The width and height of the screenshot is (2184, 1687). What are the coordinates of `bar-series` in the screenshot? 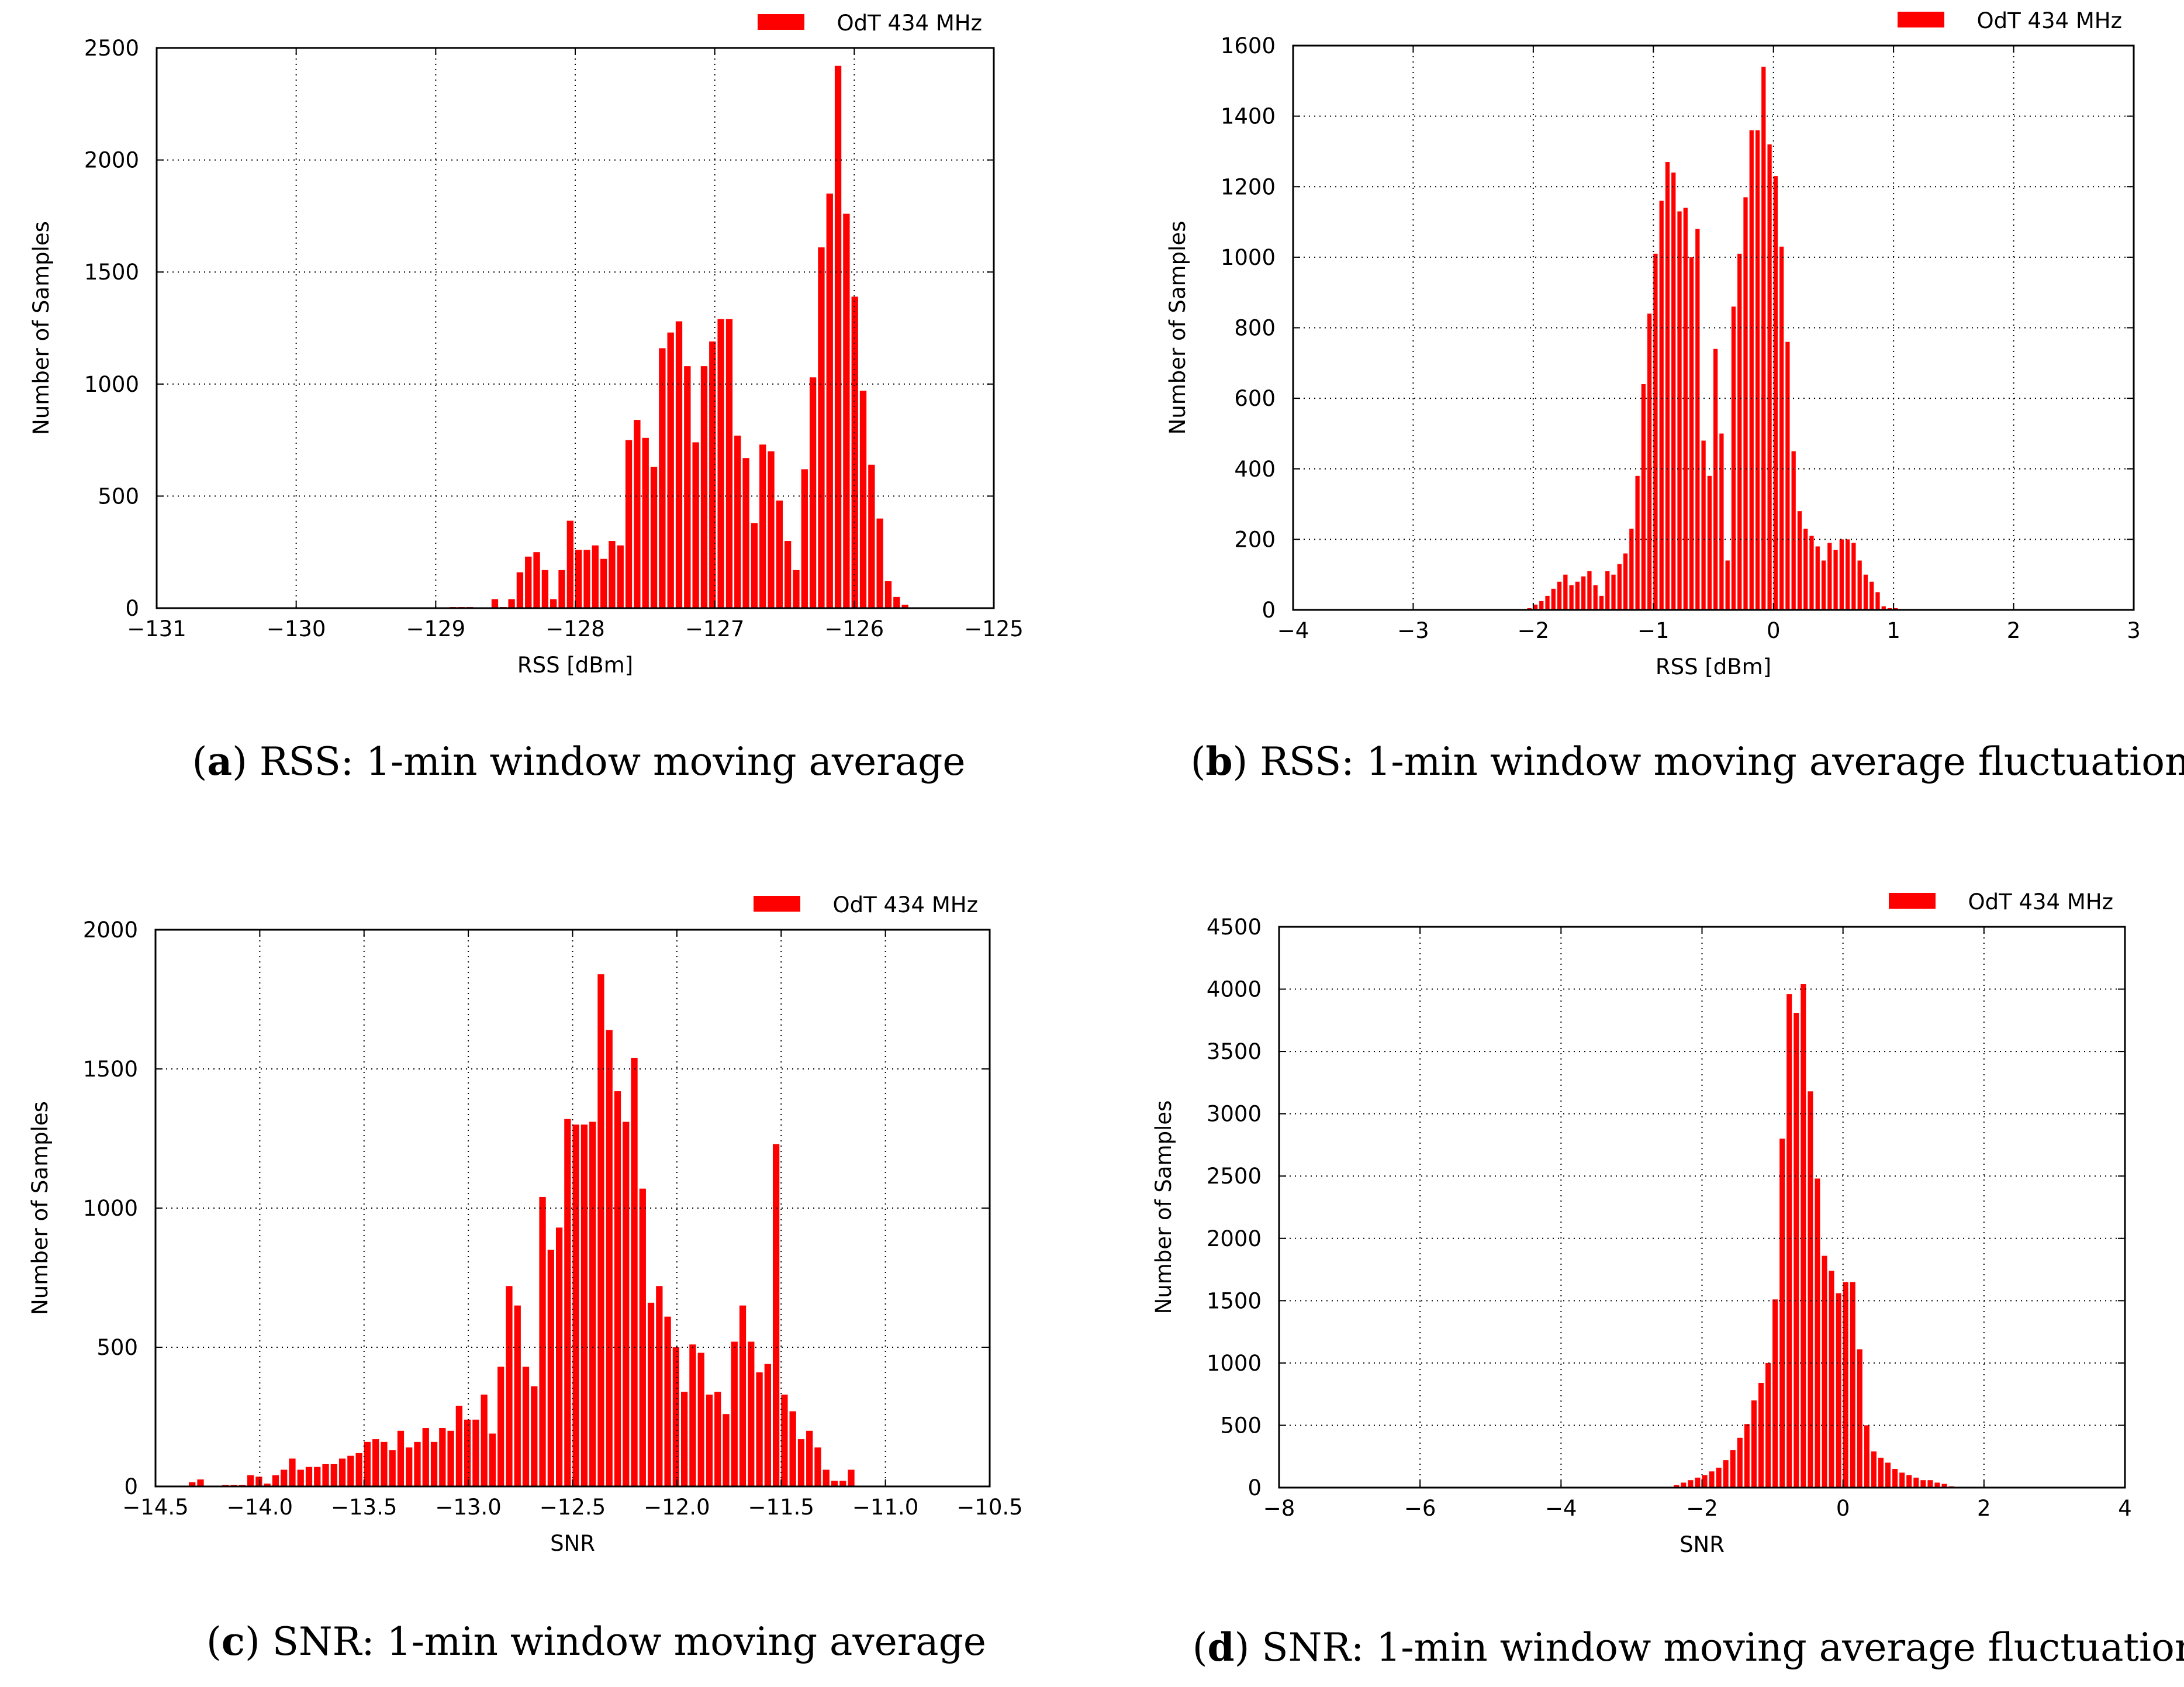 It's located at (1712, 338).